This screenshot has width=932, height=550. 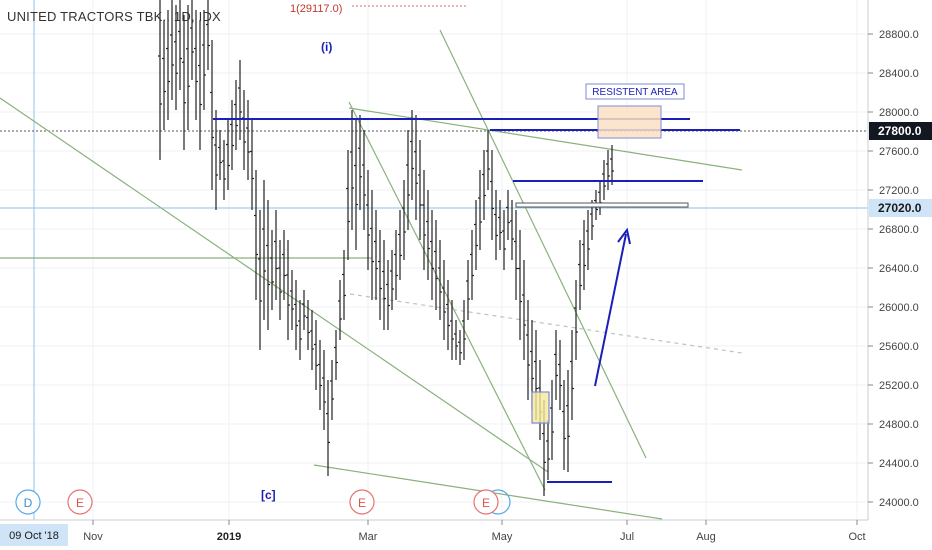 I want to click on y-tick-label: 26000.0, so click(x=899, y=308).